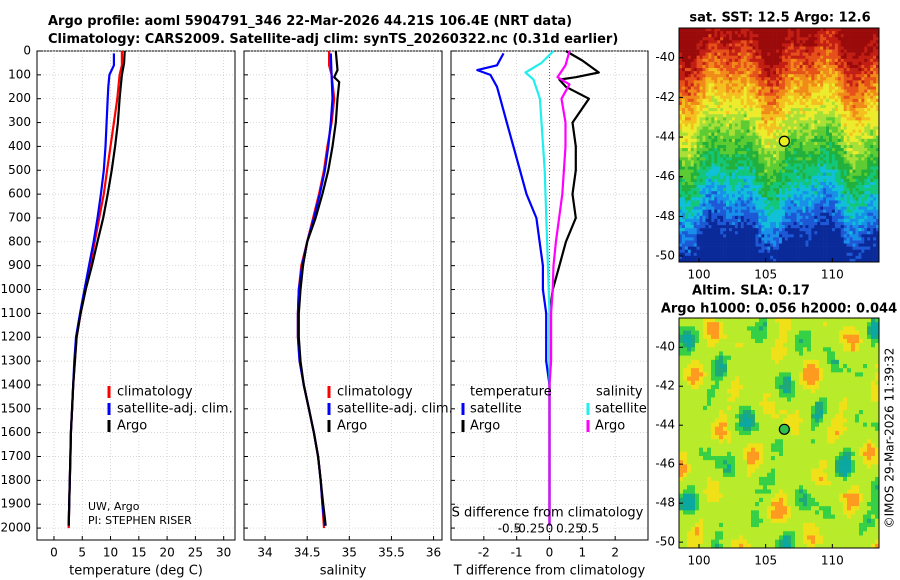 The height and width of the screenshot is (580, 900). Describe the element at coordinates (19, 122) in the screenshot. I see `ytick-label: 300` at that location.